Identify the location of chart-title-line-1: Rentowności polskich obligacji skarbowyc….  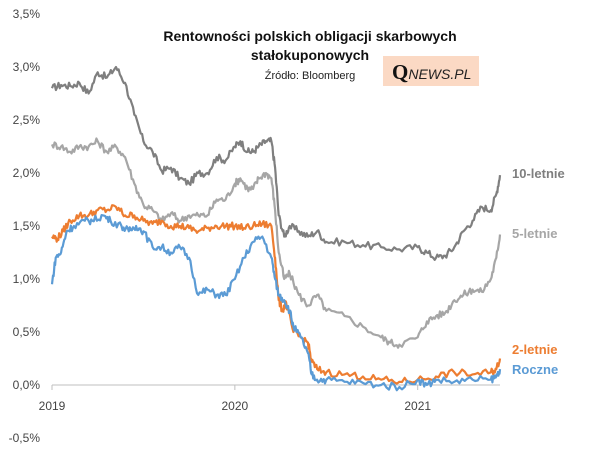
(309, 36).